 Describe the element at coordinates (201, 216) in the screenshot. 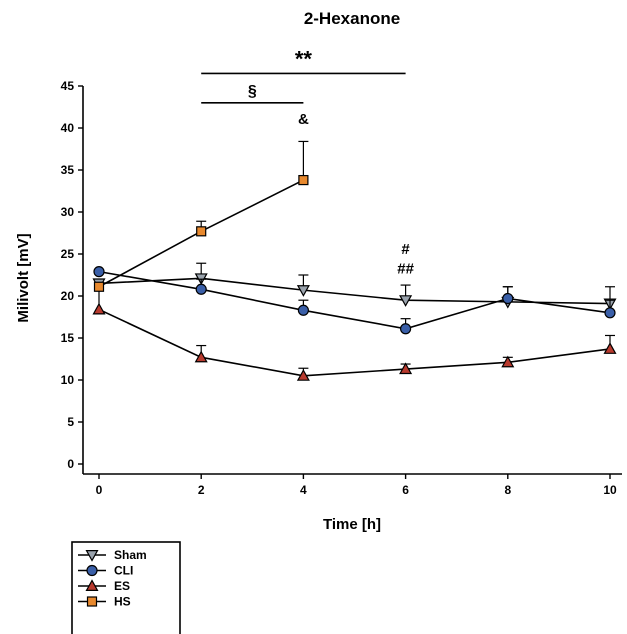

I see `series-hs` at that location.